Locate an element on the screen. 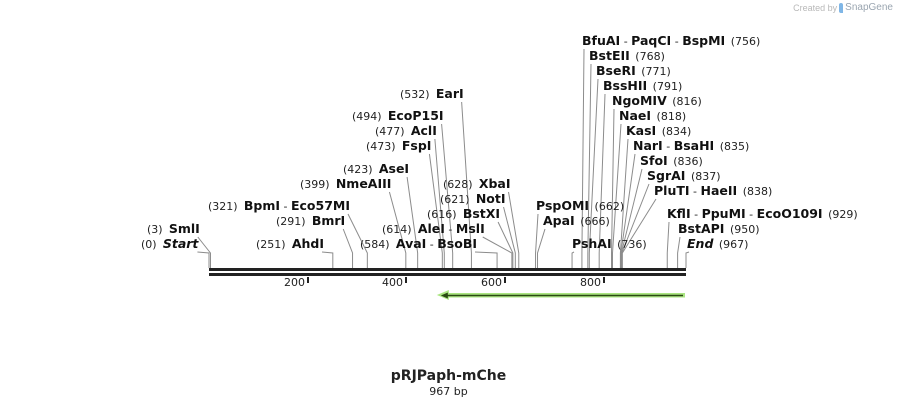  site-label-bsteii: BstEII (768) is located at coordinates (627, 55).